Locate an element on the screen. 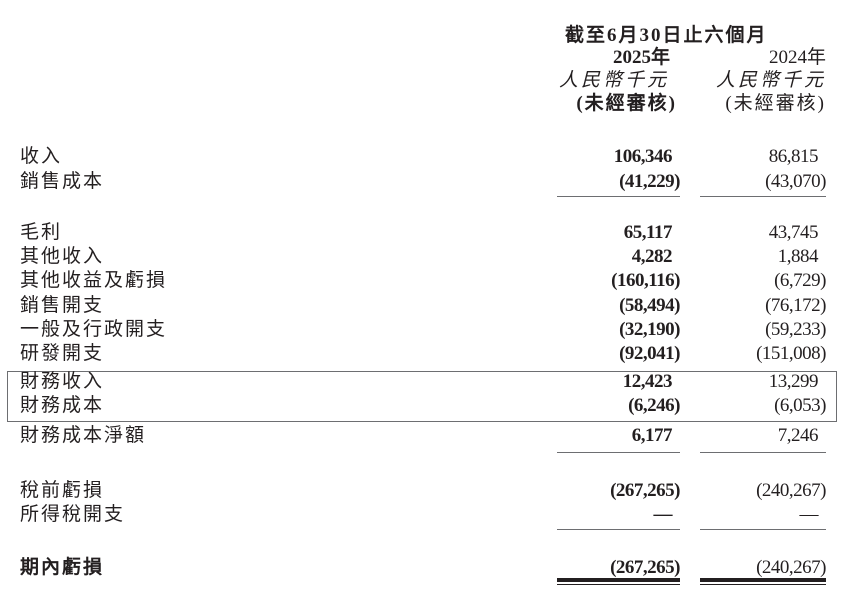  row-label: 一般及行政開支 is located at coordinates (94, 329).